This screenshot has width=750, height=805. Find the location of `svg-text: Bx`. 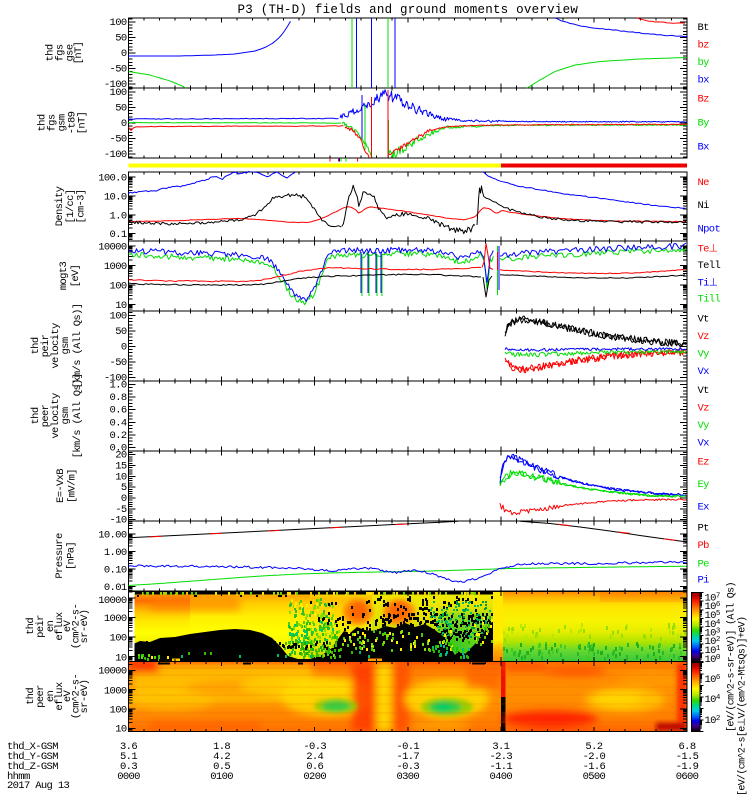

svg-text: Bx is located at coordinates (704, 148).